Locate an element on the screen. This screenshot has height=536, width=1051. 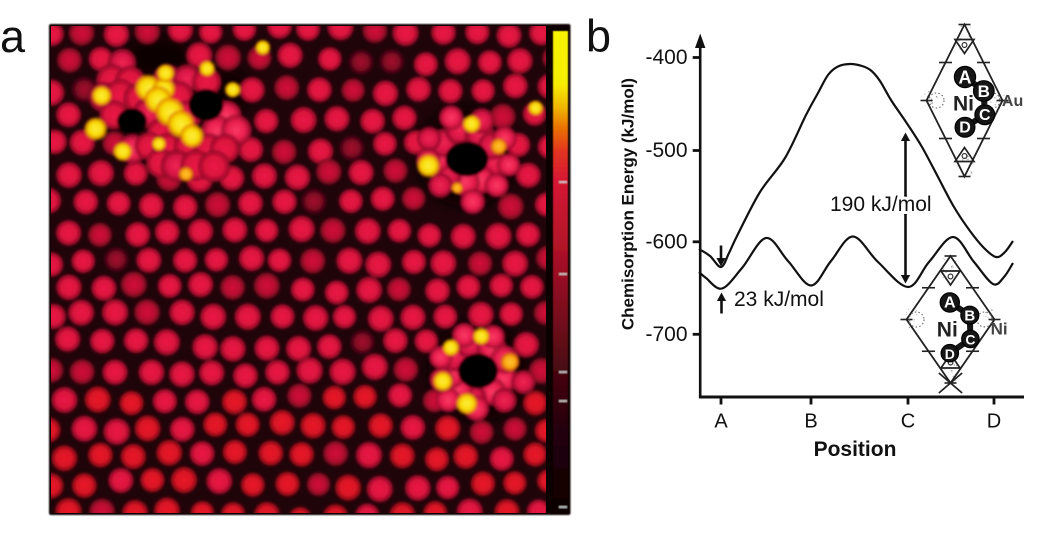
svg-text: Position is located at coordinates (855, 449).